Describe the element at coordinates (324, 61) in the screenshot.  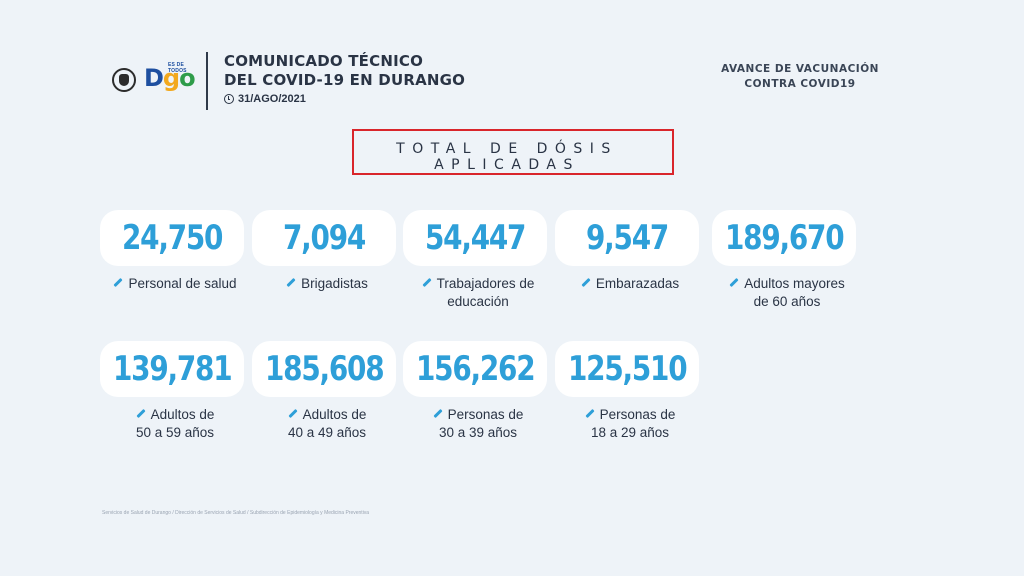
I see `title-line-1: COMUNICADO TÉCNICO` at that location.